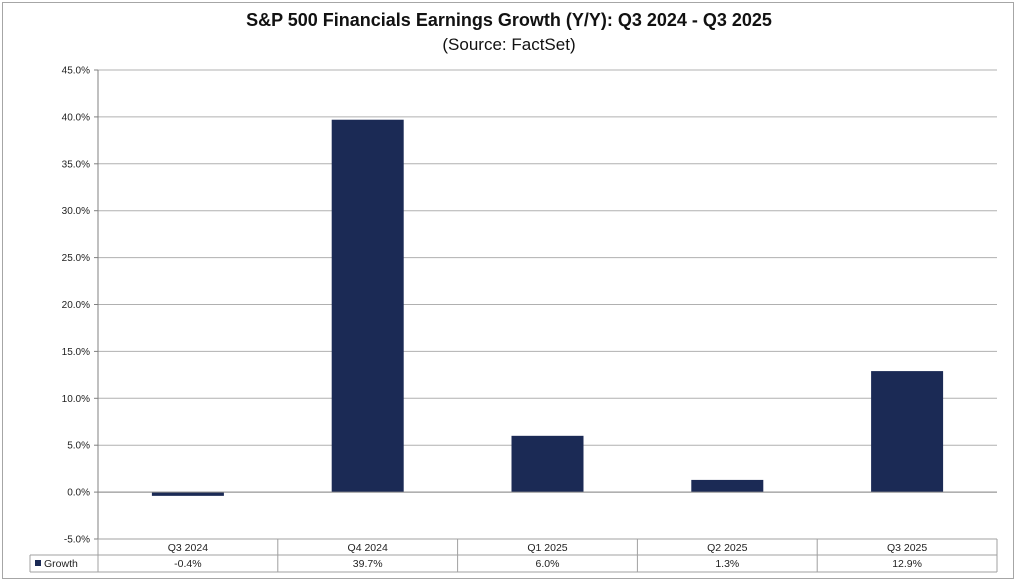 The image size is (1018, 583). I want to click on y-tick-label: 40.0%, so click(76, 117).